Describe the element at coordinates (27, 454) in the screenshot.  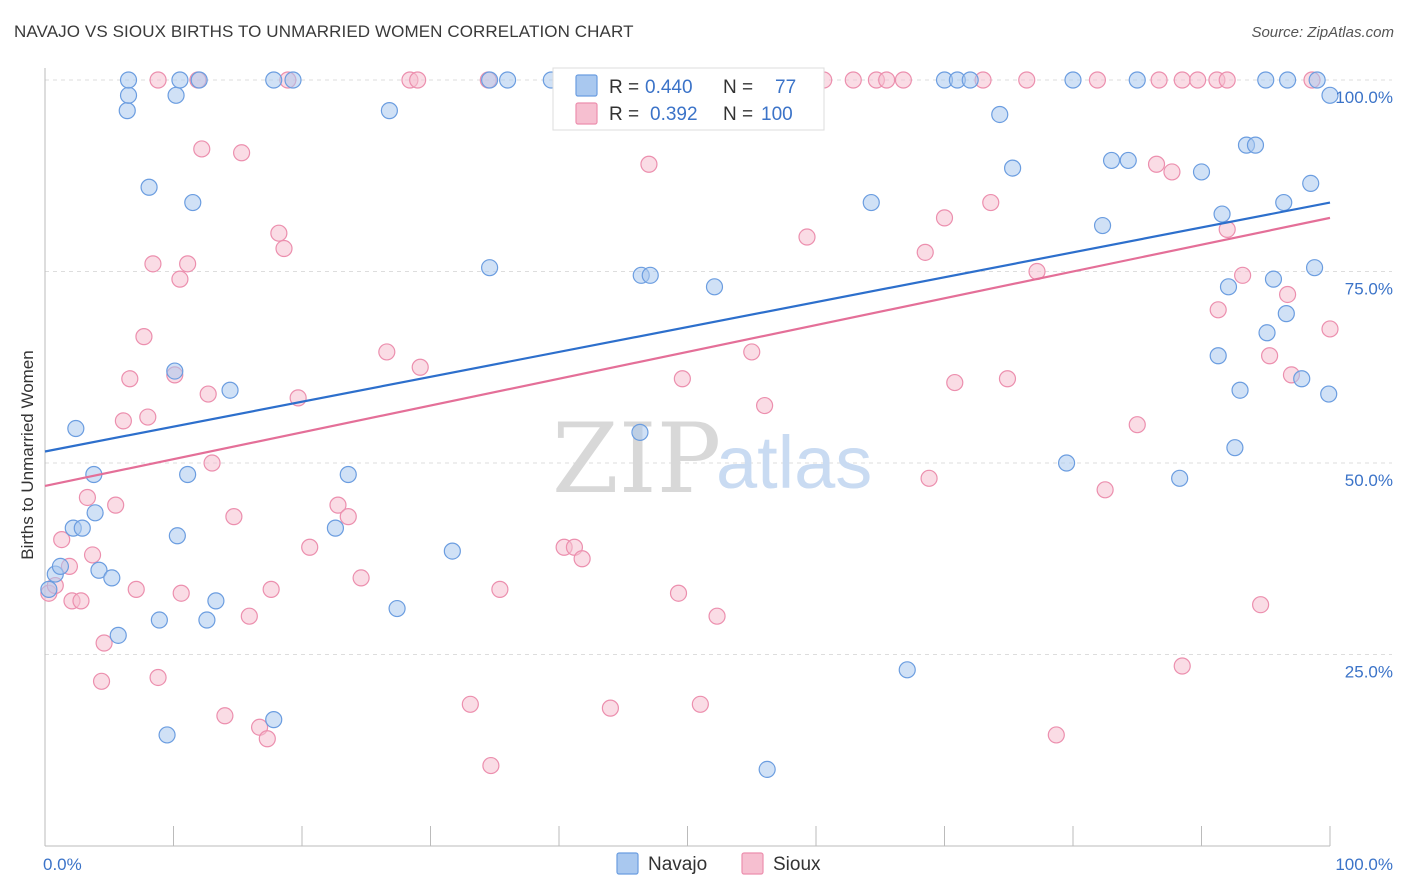
I see `y-axis-title: Births to Unmarried Women` at that location.